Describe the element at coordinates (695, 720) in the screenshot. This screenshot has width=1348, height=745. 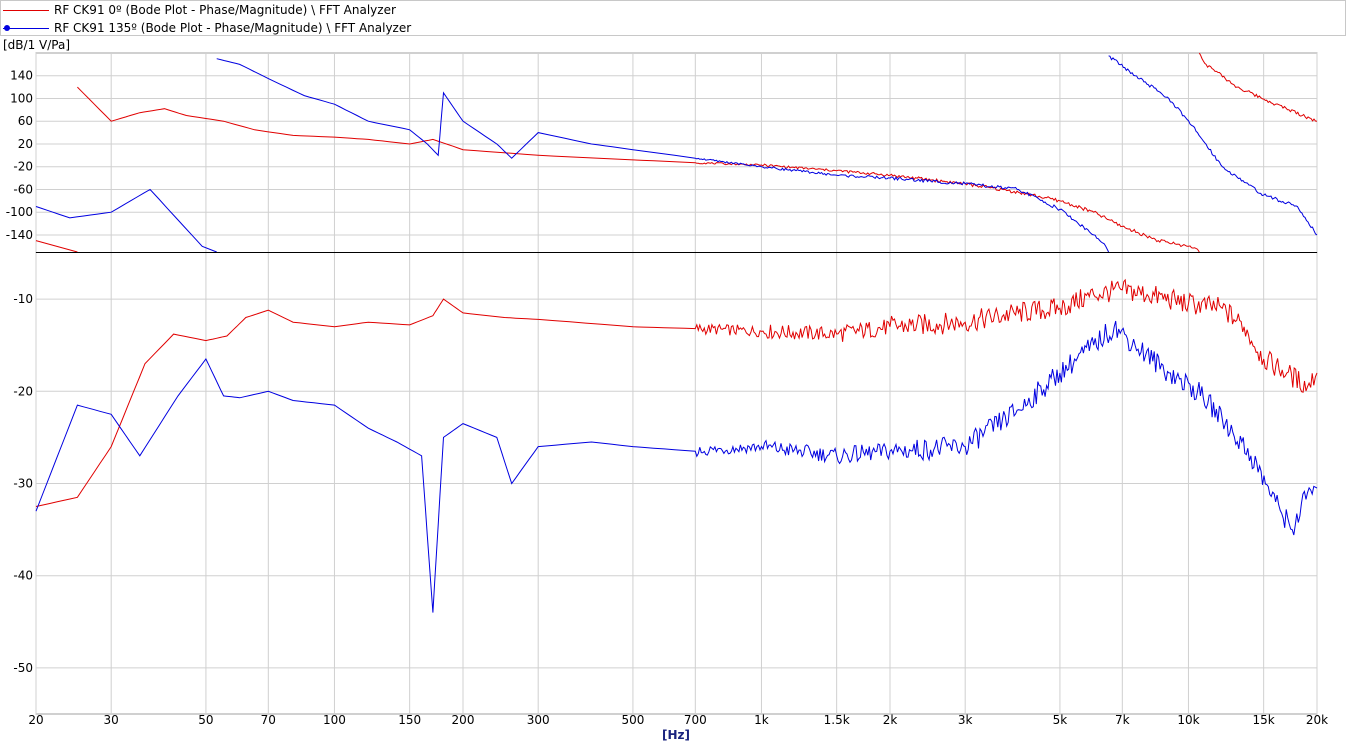
I see `x-tick-label: 700` at that location.